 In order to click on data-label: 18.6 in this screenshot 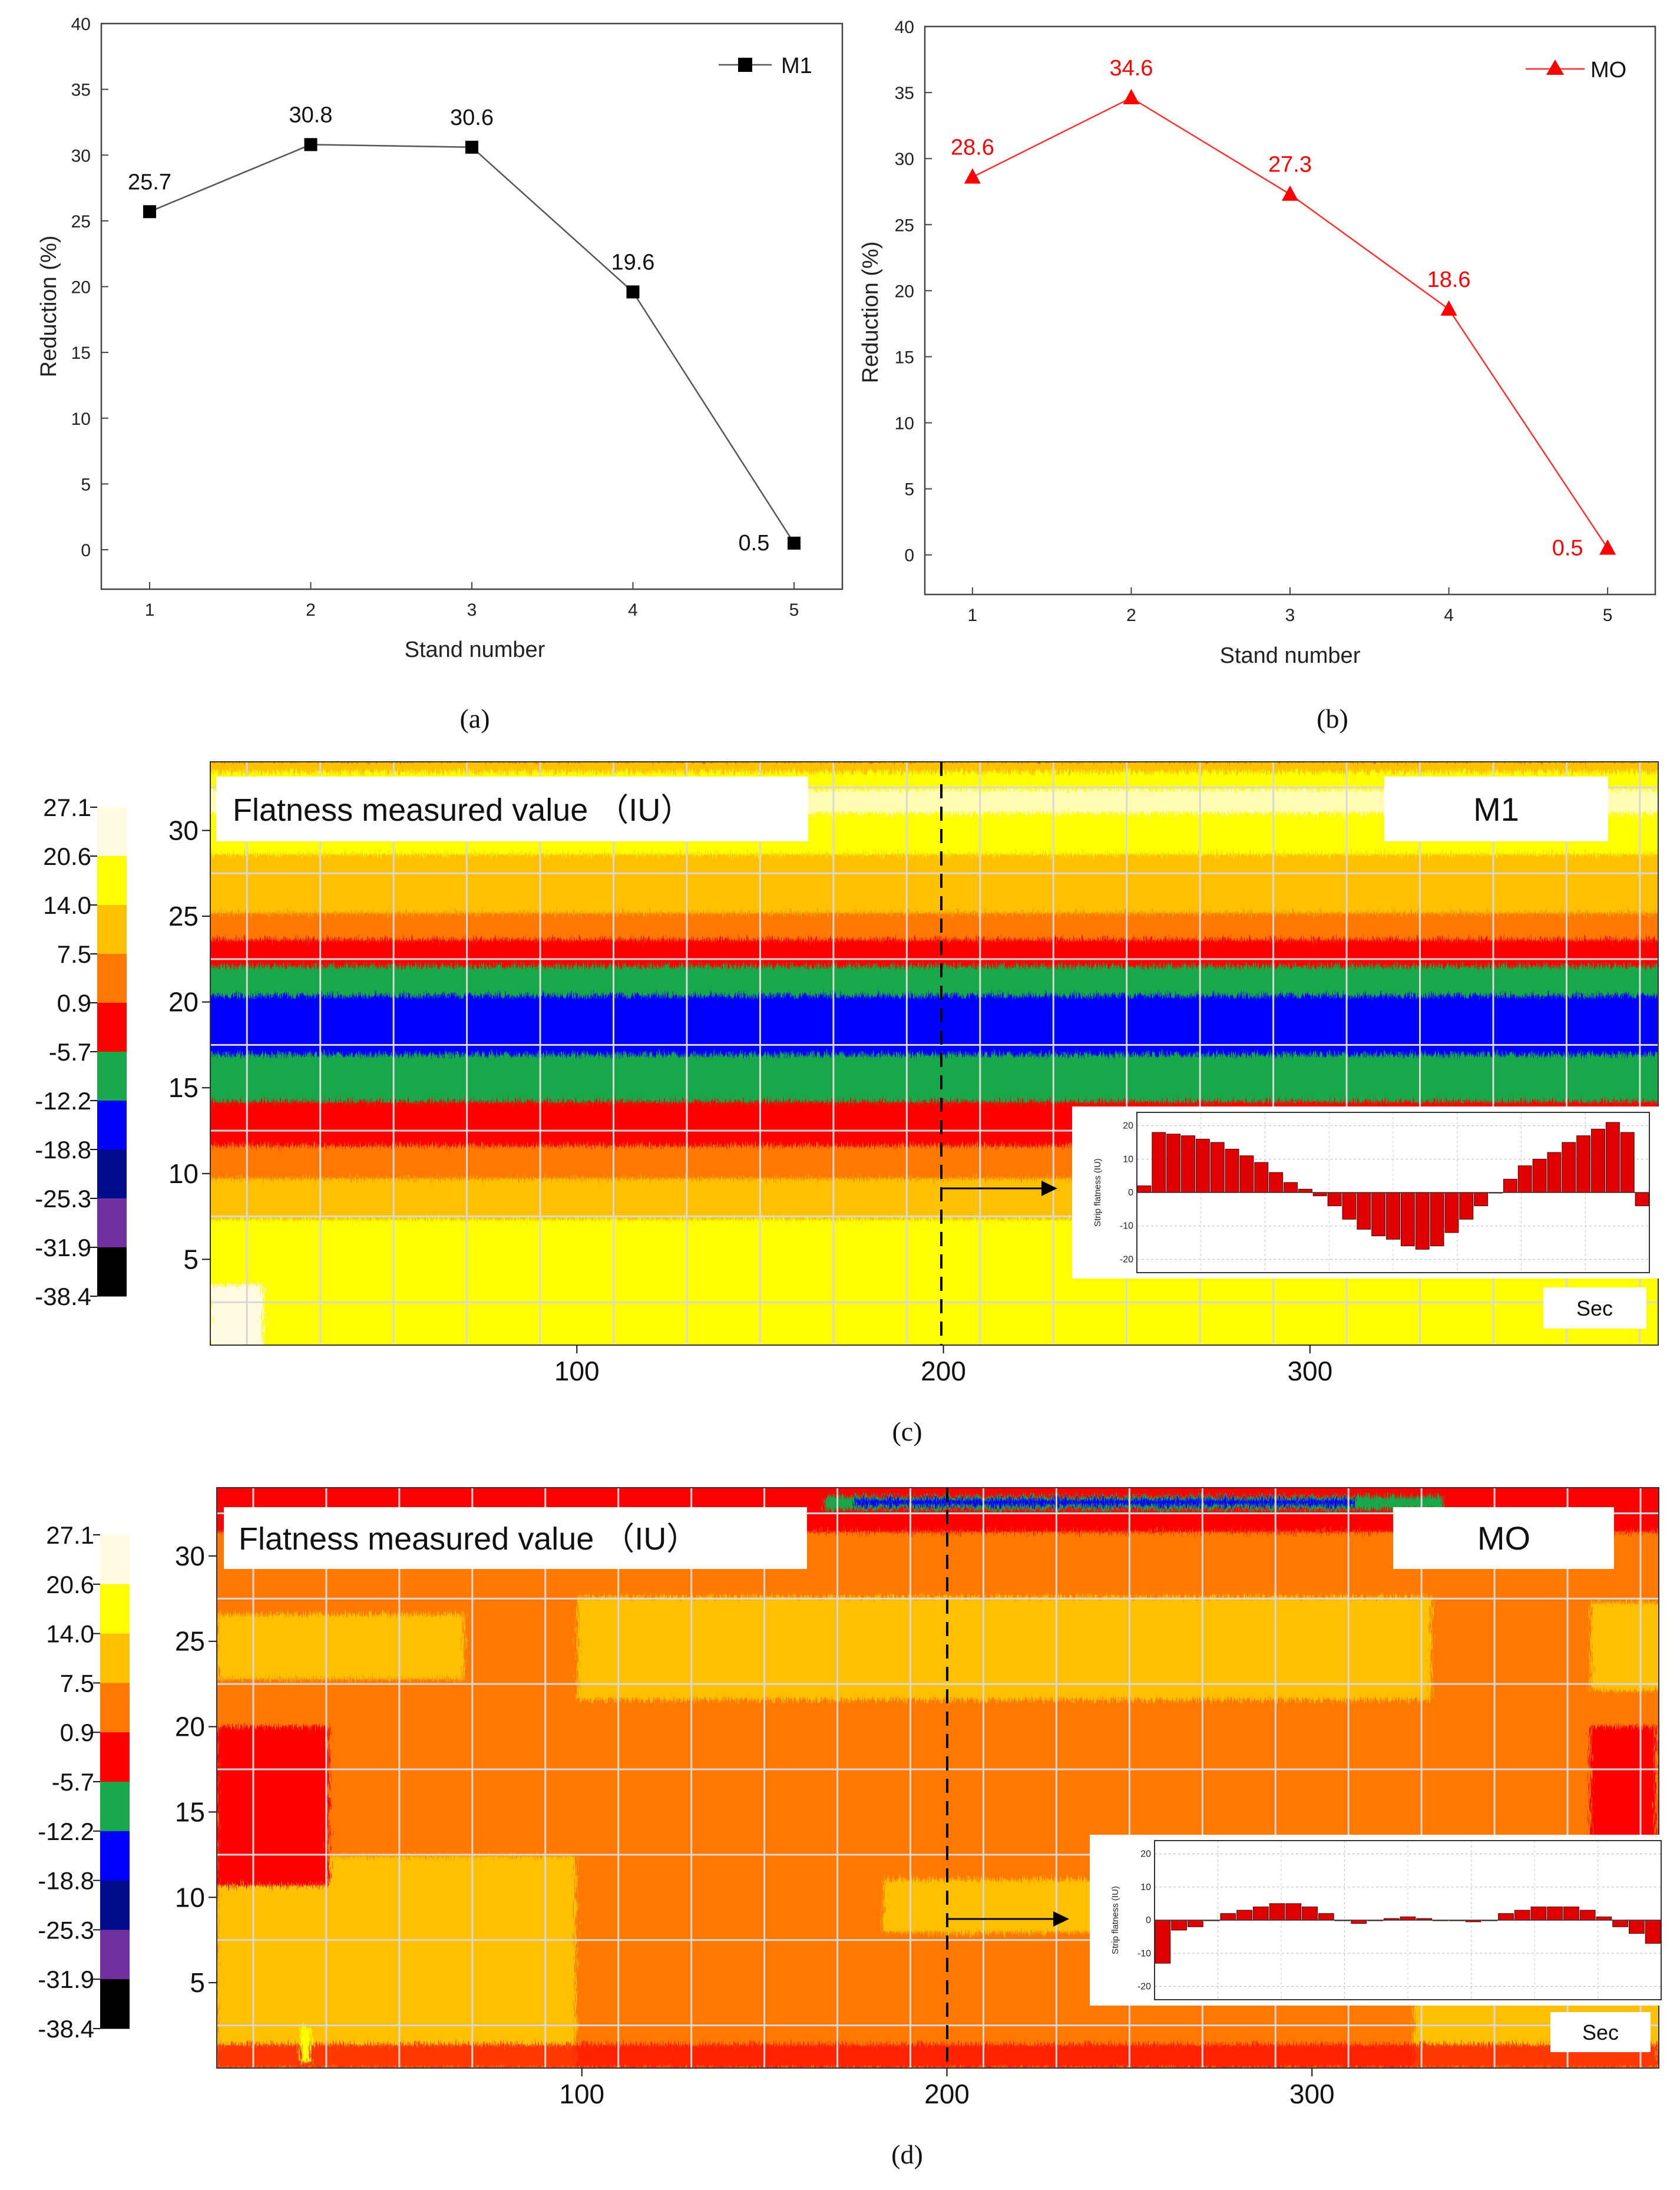, I will do `click(1449, 280)`.